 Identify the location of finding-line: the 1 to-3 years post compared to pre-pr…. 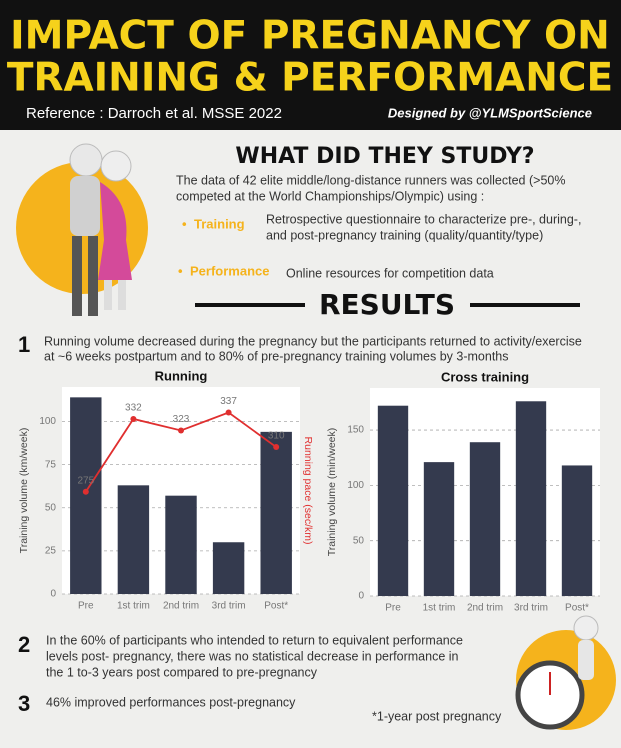
(182, 672).